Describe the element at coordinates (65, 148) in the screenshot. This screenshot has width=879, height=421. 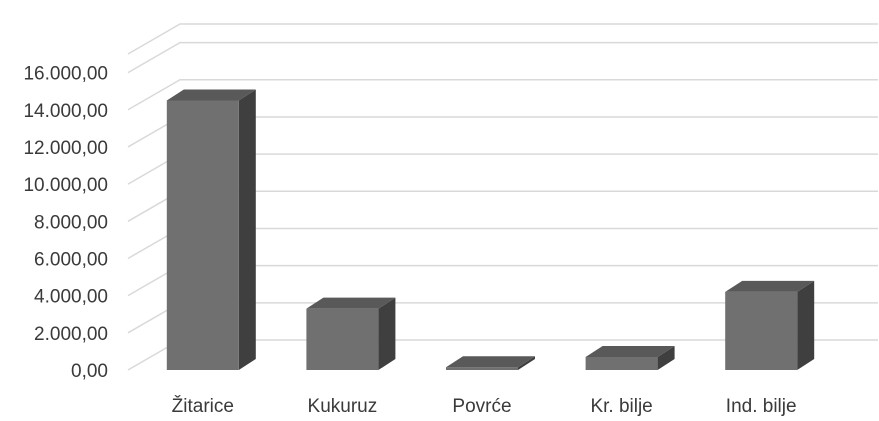
I see `y-tick-label: 12.000,00` at that location.